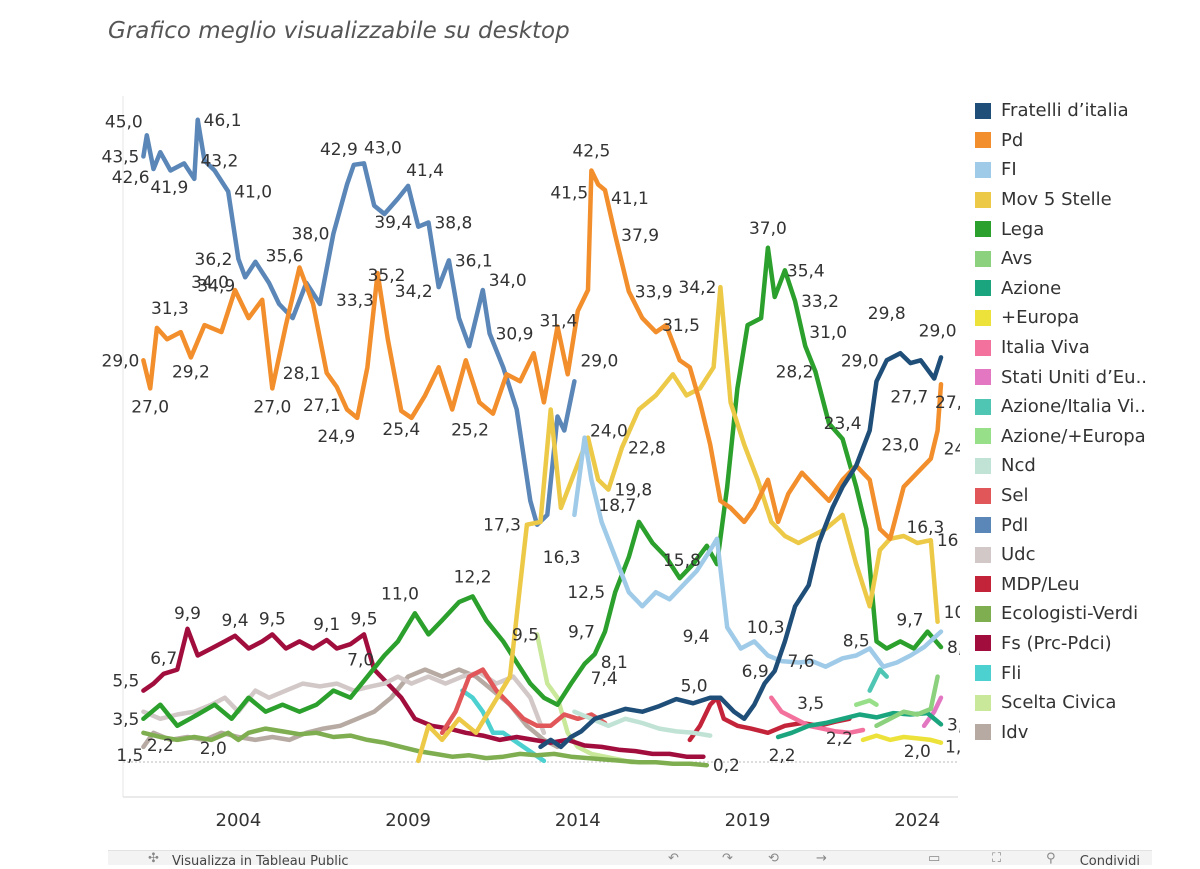 The width and height of the screenshot is (1200, 869). Describe the element at coordinates (1063, 644) in the screenshot. I see `legend-item: Fs (Prc-Pdci)` at that location.